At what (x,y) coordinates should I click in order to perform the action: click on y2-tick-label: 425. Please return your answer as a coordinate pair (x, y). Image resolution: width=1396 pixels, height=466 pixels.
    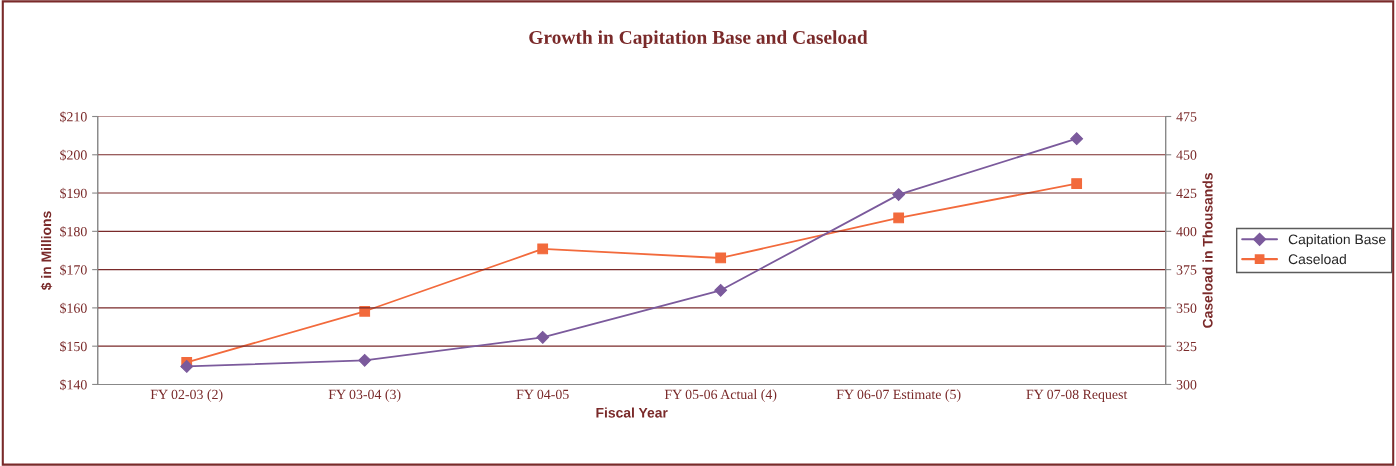
    Looking at the image, I should click on (1186, 193).